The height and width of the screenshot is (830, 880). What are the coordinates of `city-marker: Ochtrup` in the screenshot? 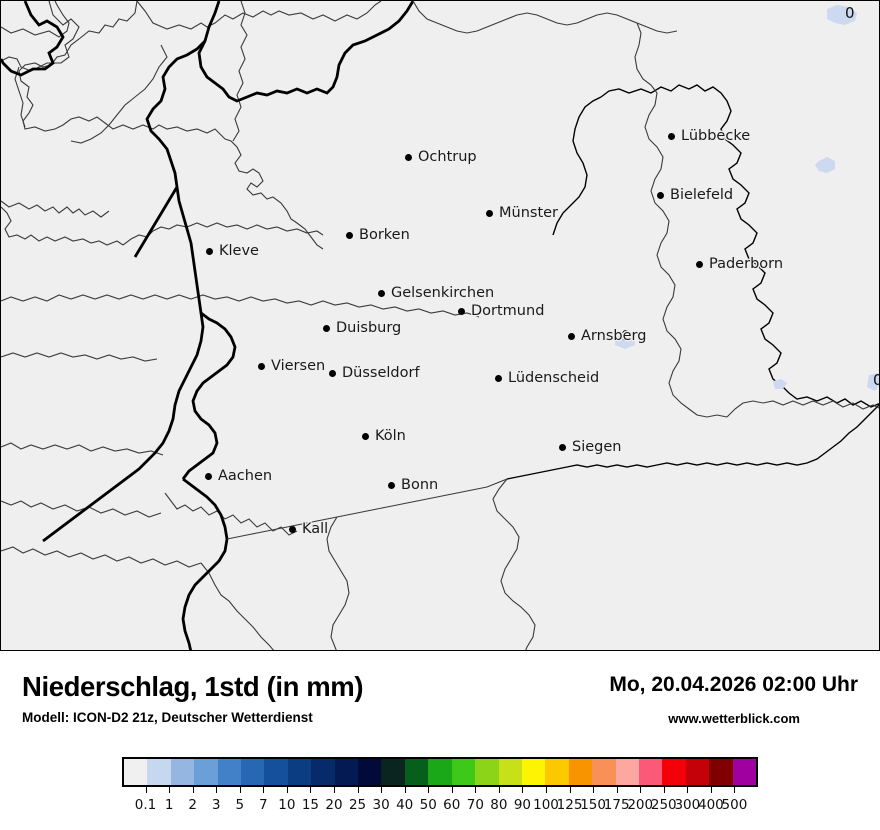 It's located at (441, 157).